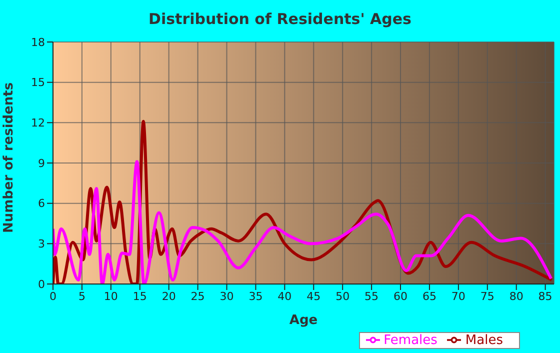  I want to click on x-tick-label: 60, so click(401, 296).